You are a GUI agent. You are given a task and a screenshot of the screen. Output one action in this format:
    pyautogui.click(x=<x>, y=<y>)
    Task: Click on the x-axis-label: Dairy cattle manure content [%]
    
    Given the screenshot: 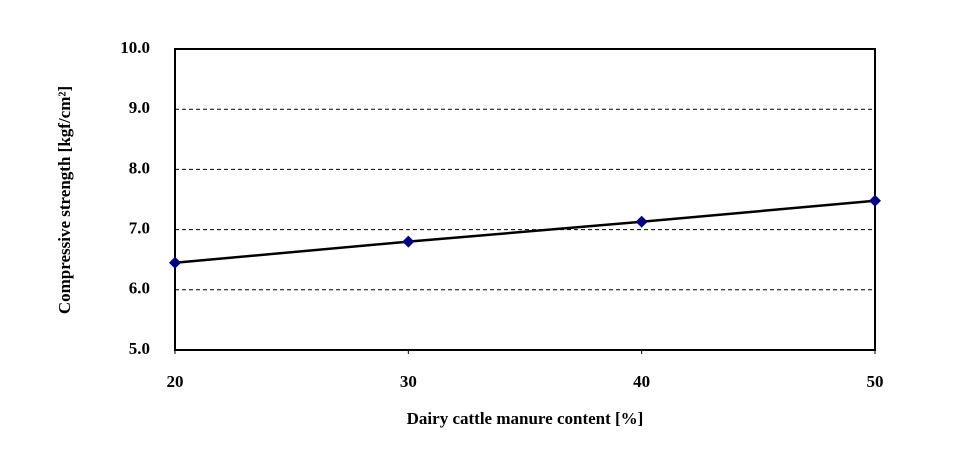 What is the action you would take?
    pyautogui.click(x=525, y=418)
    